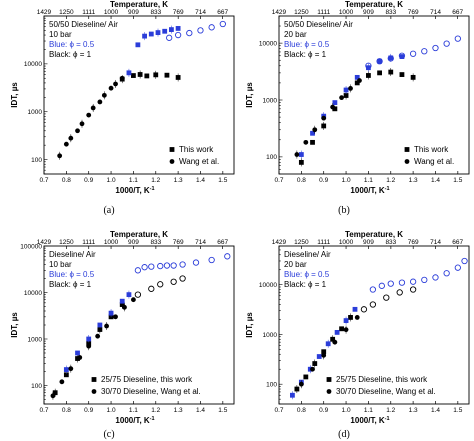  Describe the element at coordinates (386, 391) in the screenshot. I see `legend-entry-wang: 30/70 Dieseline, Wang et al.` at that location.